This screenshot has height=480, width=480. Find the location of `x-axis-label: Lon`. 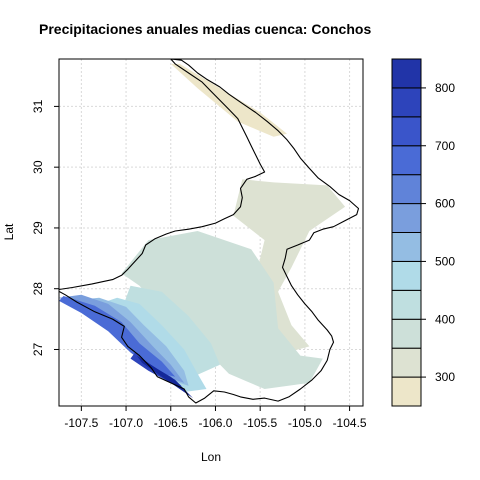

x-axis-label: Lon is located at coordinates (211, 457).